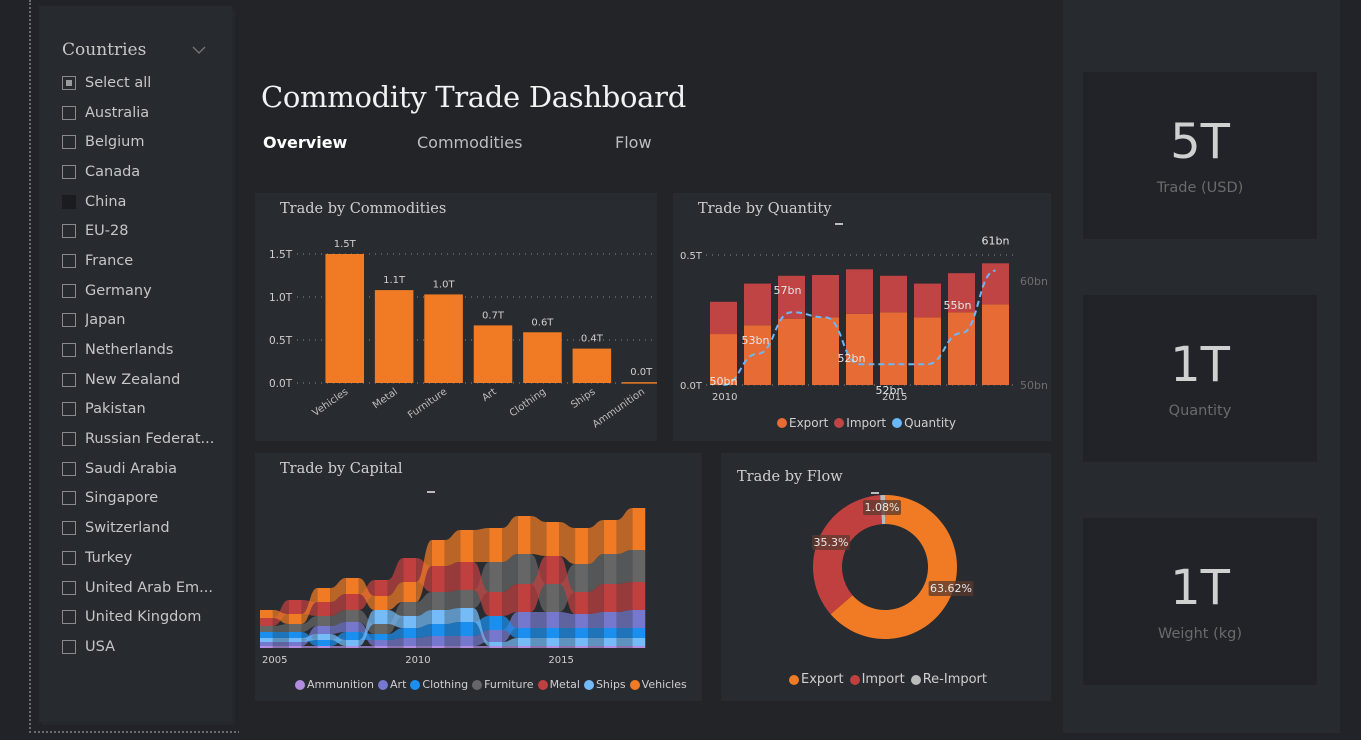 This screenshot has height=740, width=1361. Describe the element at coordinates (142, 380) in the screenshot. I see `slicer-item: New Zealand` at that location.